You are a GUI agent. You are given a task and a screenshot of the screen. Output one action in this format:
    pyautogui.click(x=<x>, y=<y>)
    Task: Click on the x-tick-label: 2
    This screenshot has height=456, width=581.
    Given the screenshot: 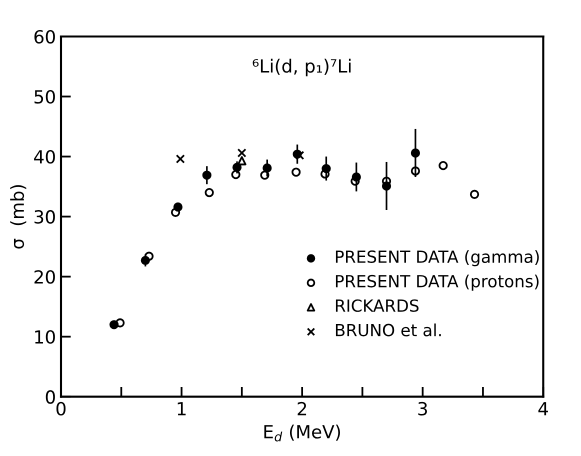 What is the action you would take?
    pyautogui.click(x=302, y=409)
    